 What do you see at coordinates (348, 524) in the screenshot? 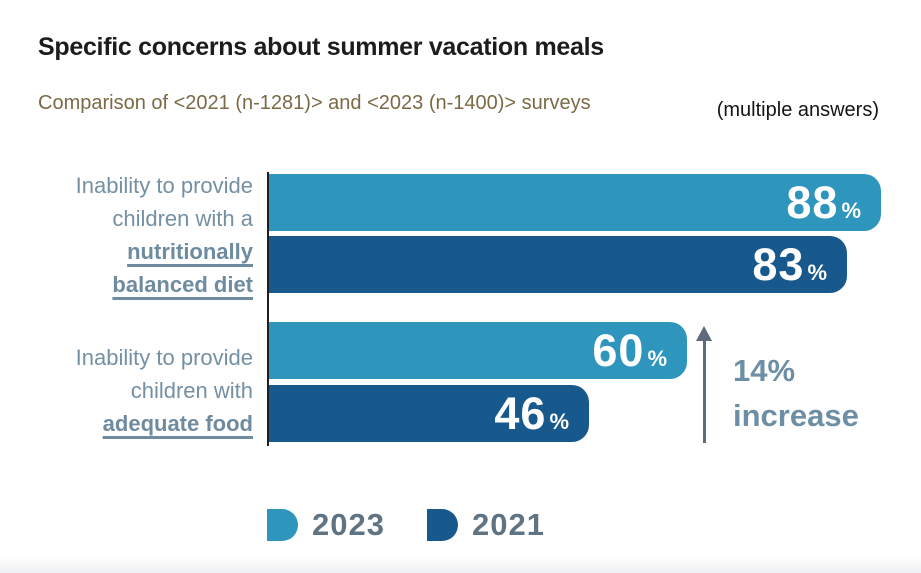
I see `legend-label-2023: 2023` at bounding box center [348, 524].